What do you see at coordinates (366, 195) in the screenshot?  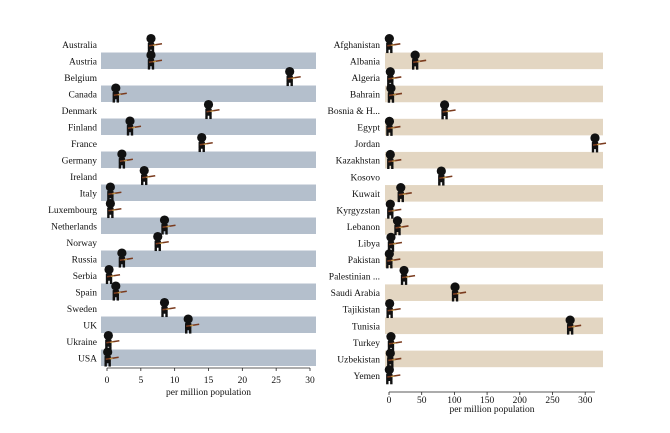 I see `right-category-label: Kuwait` at bounding box center [366, 195].